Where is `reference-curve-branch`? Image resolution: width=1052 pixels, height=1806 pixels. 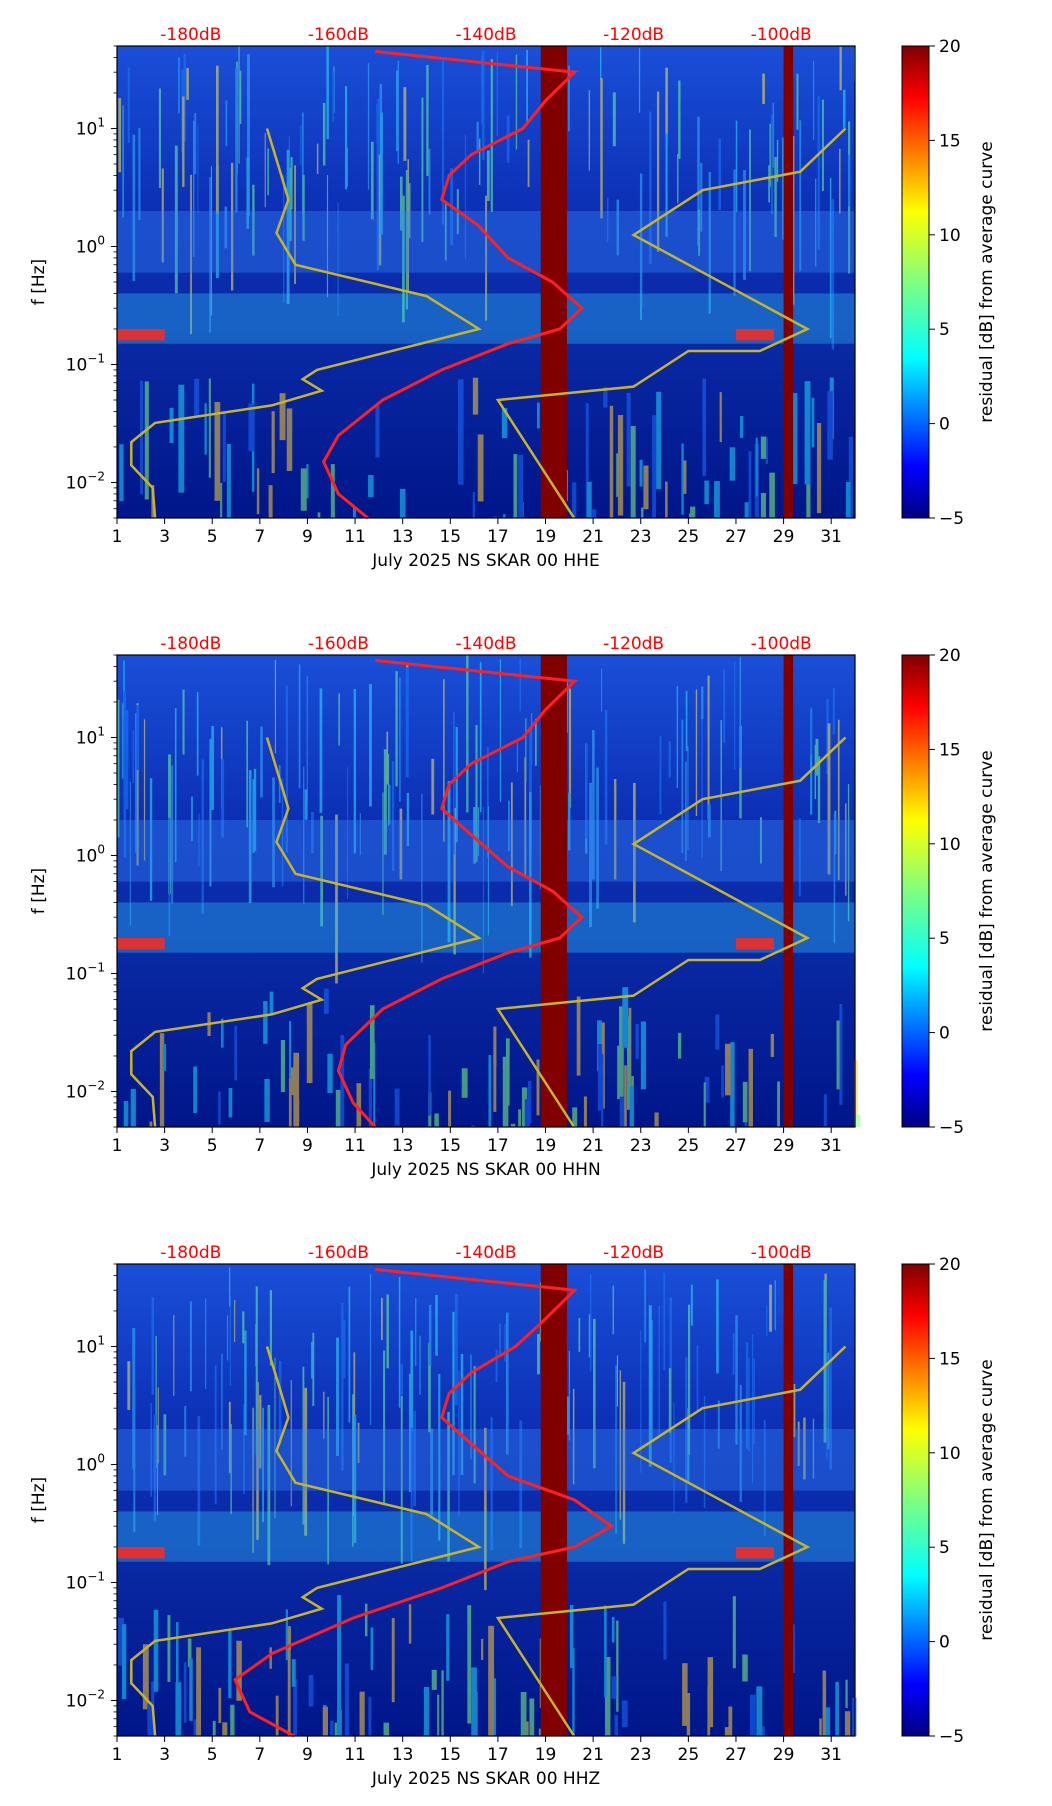 reference-curve-branch is located at coordinates (671, 1541).